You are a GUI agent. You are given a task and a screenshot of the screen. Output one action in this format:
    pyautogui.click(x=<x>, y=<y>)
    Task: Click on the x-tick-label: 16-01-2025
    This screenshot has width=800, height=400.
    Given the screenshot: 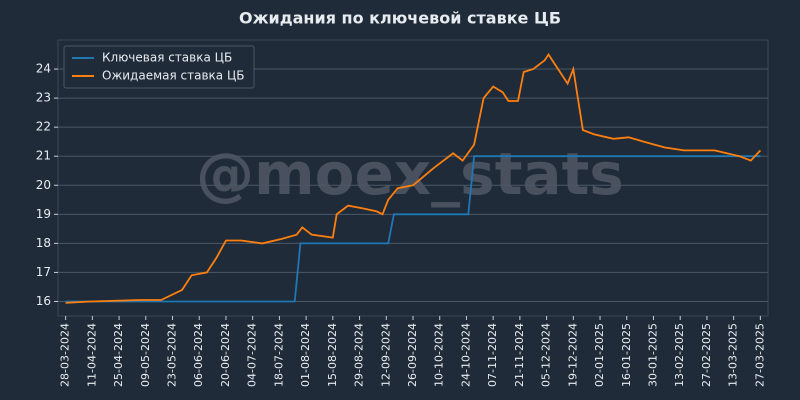 What is the action you would take?
    pyautogui.click(x=626, y=355)
    